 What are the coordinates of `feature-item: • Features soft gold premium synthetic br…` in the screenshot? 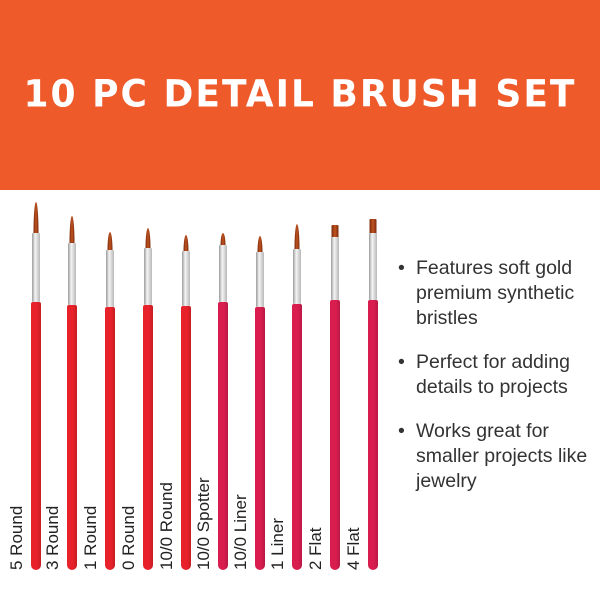 It's located at (498, 293).